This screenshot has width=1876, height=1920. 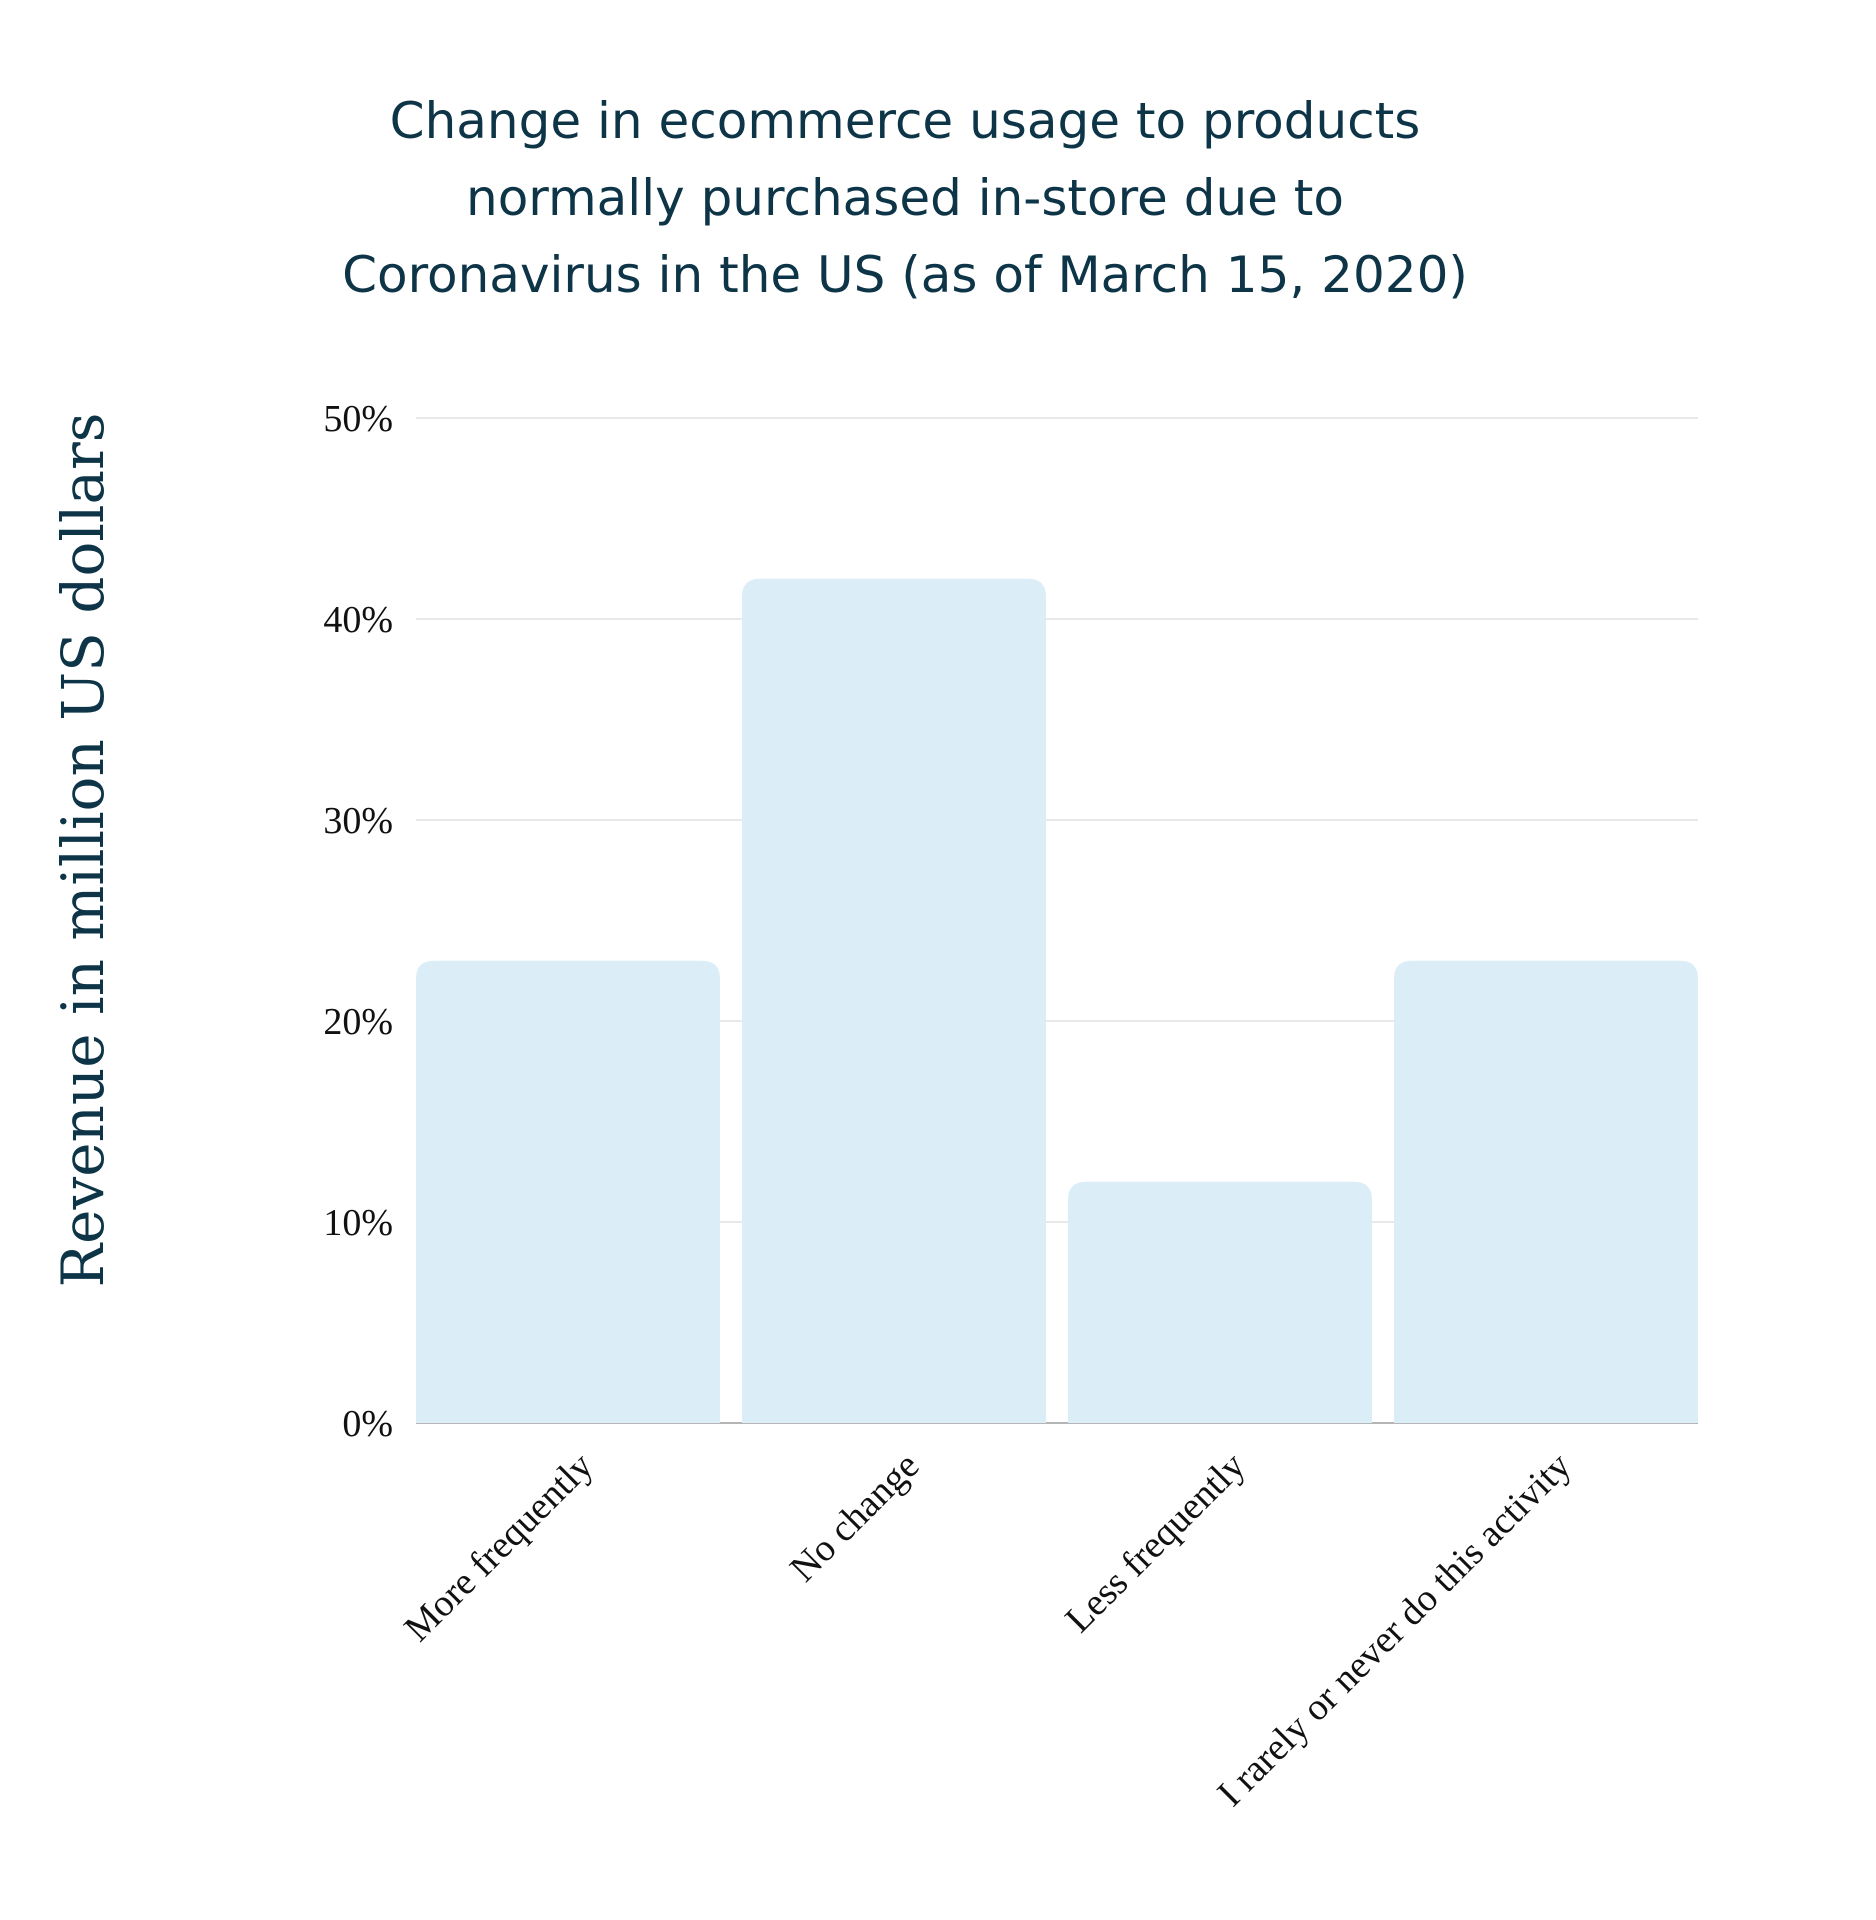 I want to click on y-tick-label: 0%, so click(x=367, y=1424).